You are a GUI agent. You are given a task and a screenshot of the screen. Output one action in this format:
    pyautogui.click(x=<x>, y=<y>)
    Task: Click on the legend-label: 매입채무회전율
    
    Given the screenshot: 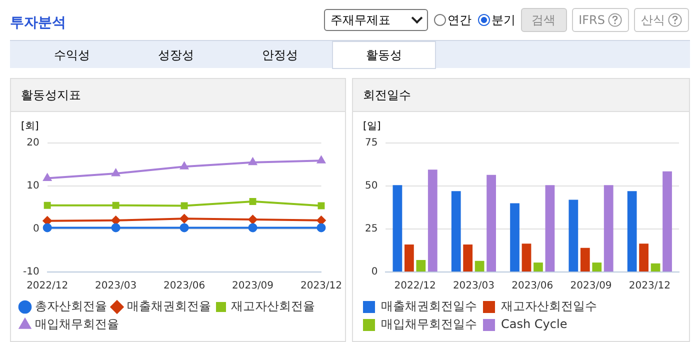 What is the action you would take?
    pyautogui.click(x=77, y=324)
    